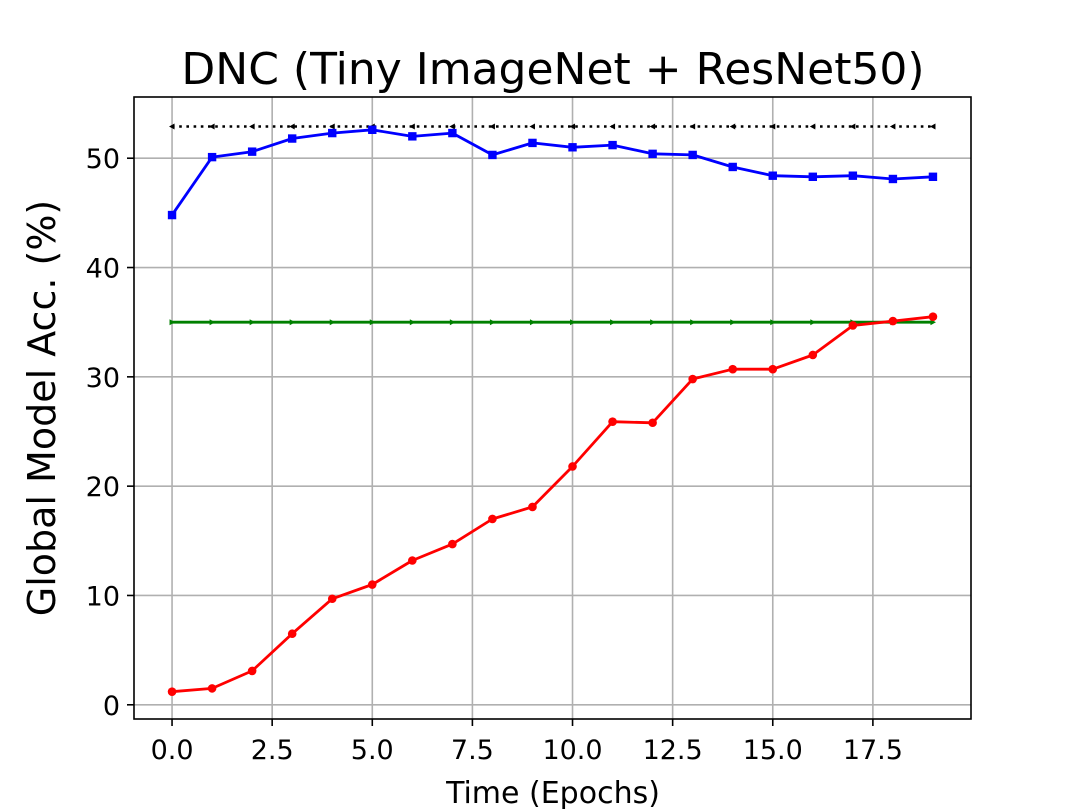 The image size is (1079, 809). What do you see at coordinates (372, 750) in the screenshot?
I see `x-tick-label: 5.0` at bounding box center [372, 750].